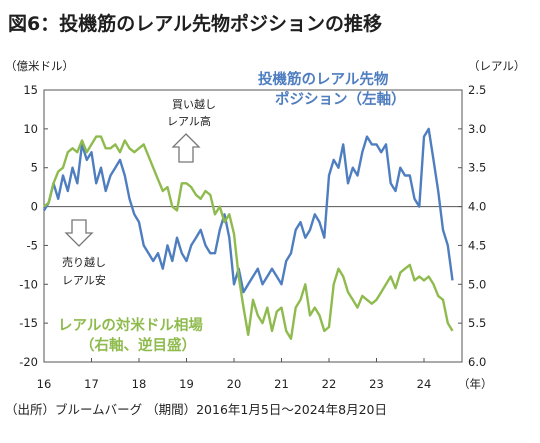  What do you see at coordinates (30, 129) in the screenshot?
I see `left-tick-label: 10` at bounding box center [30, 129].